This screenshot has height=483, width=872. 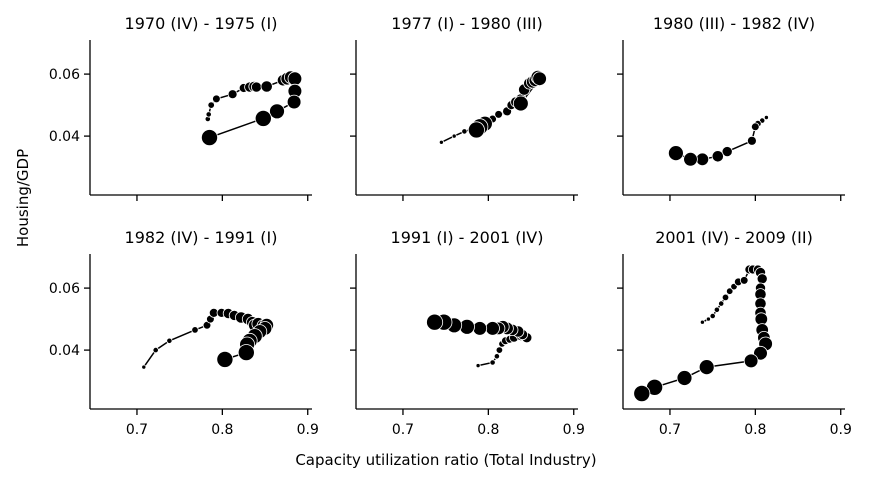 What do you see at coordinates (704, 331) in the screenshot?
I see `series-line` at bounding box center [704, 331].